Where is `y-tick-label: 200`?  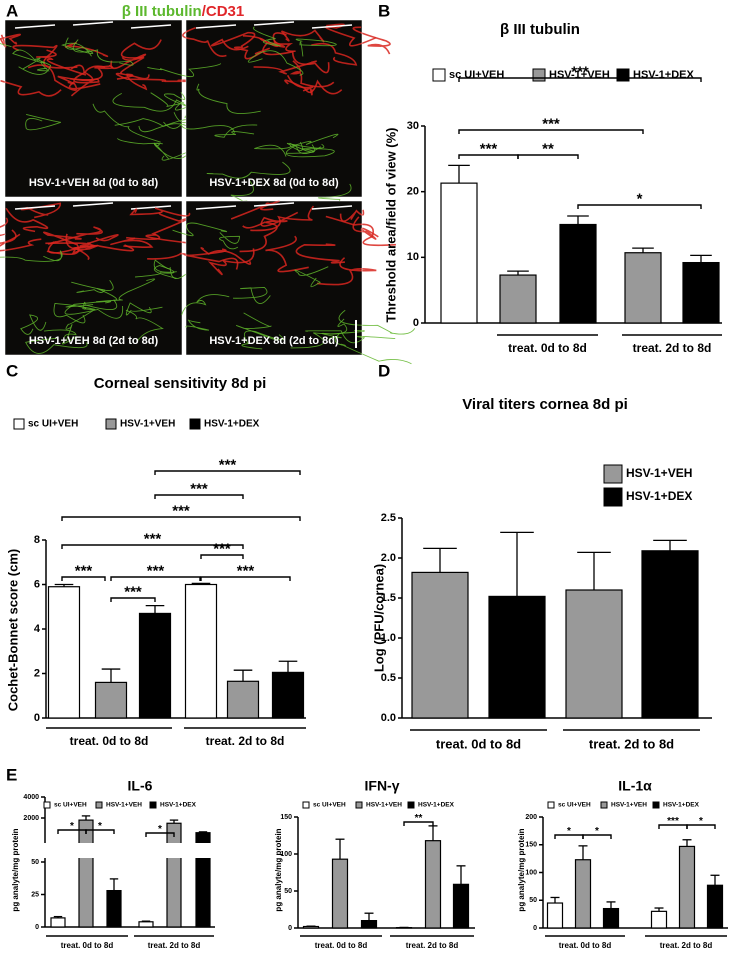 y-tick-label: 200 is located at coordinates (531, 817).